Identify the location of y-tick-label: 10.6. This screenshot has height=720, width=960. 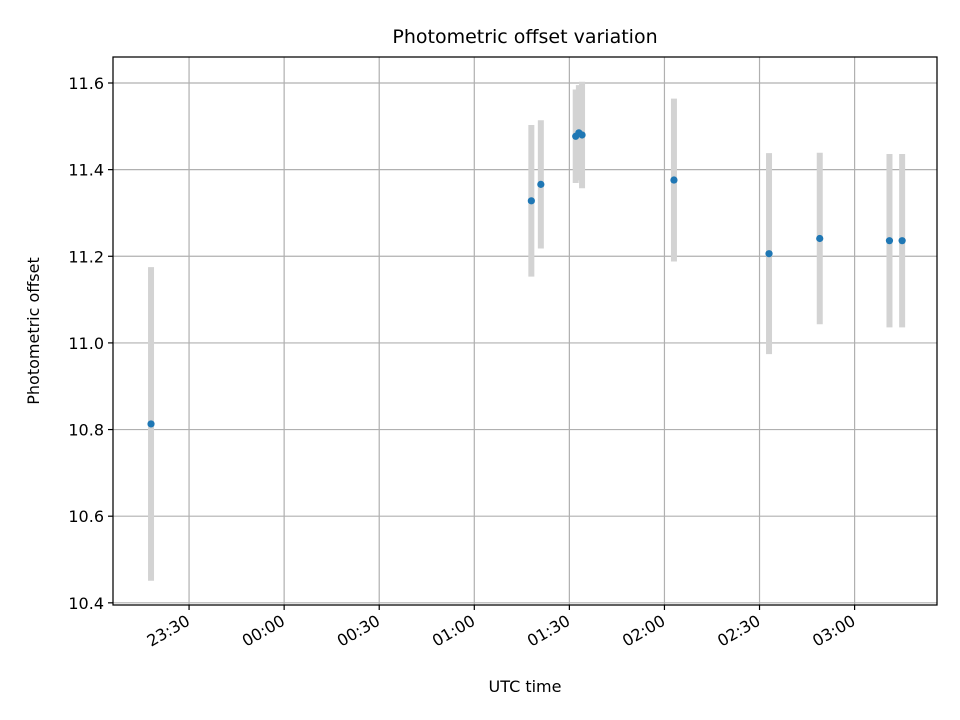
(86, 516).